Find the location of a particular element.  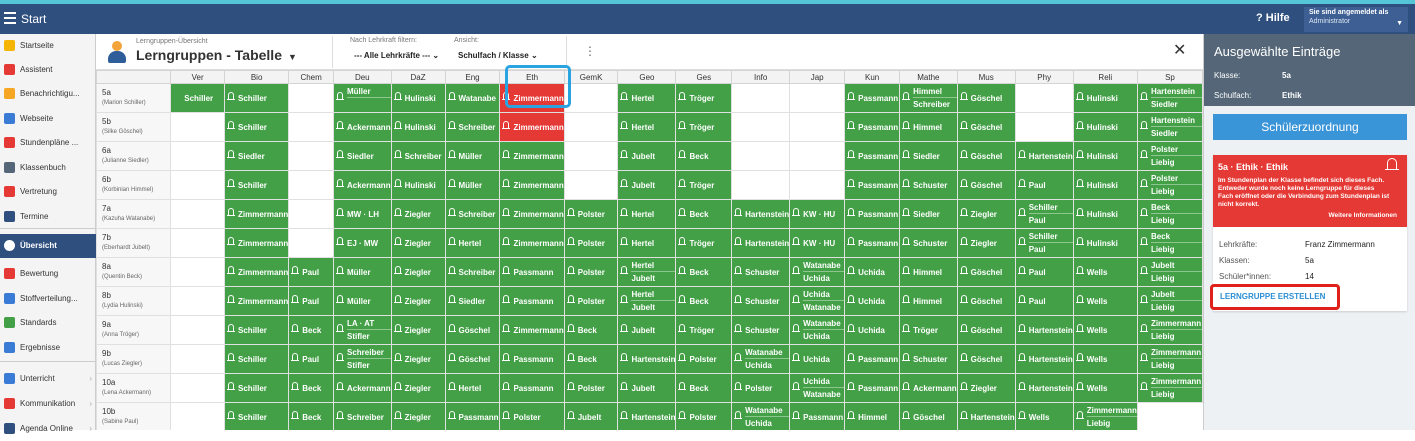

row-header: 6b (Korbinian Himmel) is located at coordinates (134, 185).